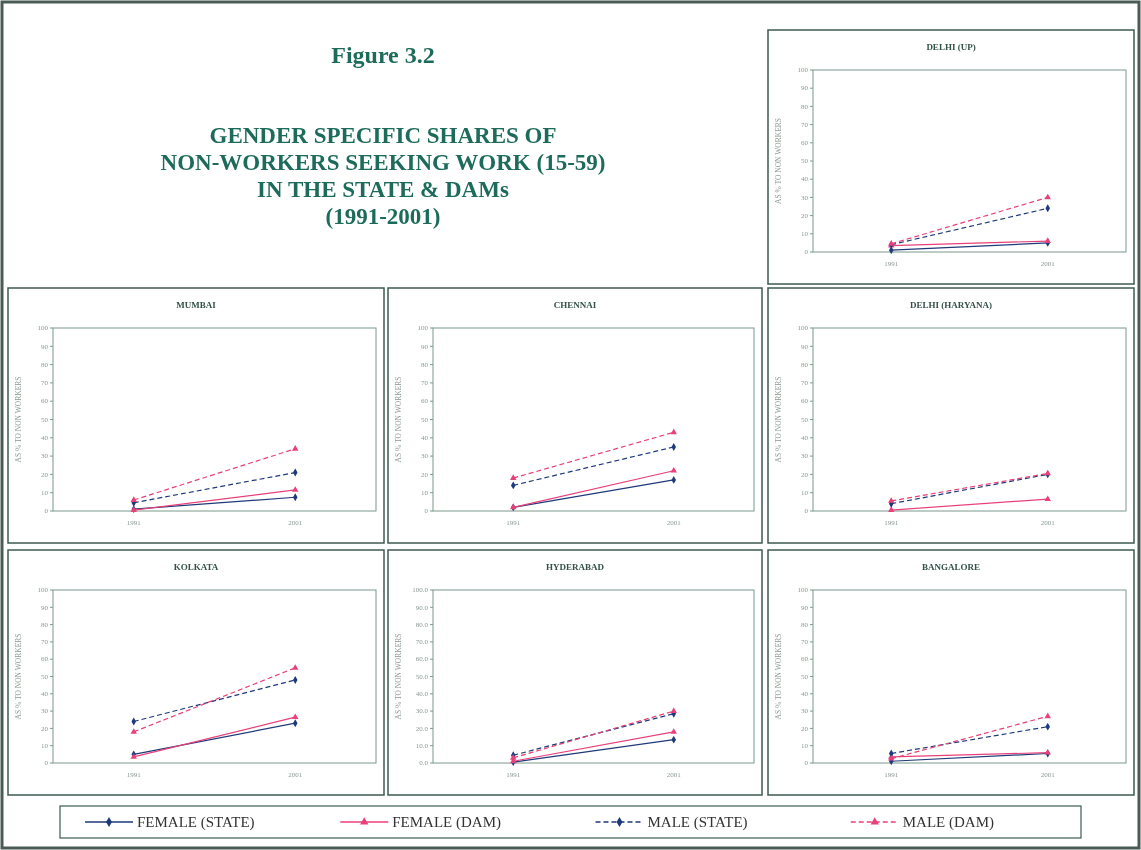  Describe the element at coordinates (383, 176) in the screenshot. I see `text: GENDER SPECIFIC SHARES OF NON-WORKERS SEEKING WORK (15-59) IN THE STATE & DAMs (1991-2001)` at that location.